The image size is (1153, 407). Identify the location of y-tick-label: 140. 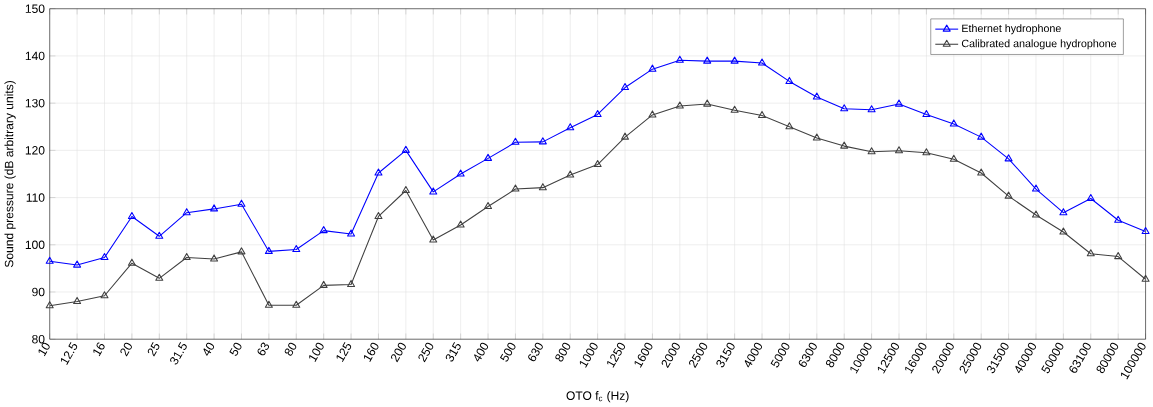
(35, 56).